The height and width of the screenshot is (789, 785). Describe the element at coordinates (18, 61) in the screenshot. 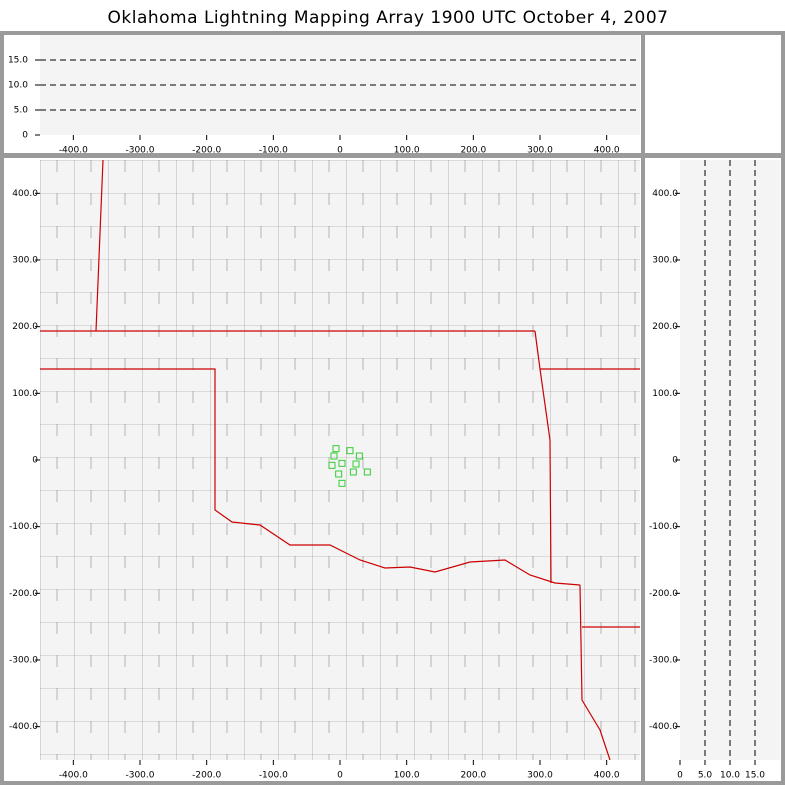

I see `y-tick-label: 15.0` at that location.